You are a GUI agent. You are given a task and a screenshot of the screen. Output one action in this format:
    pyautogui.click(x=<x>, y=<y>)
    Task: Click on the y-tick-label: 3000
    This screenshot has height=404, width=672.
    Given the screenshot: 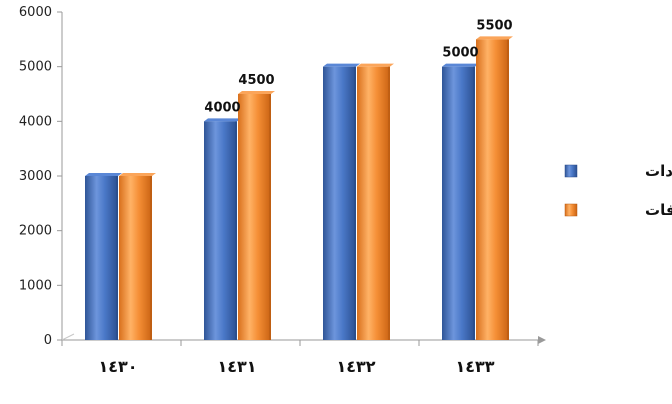 What is the action you would take?
    pyautogui.click(x=35, y=176)
    